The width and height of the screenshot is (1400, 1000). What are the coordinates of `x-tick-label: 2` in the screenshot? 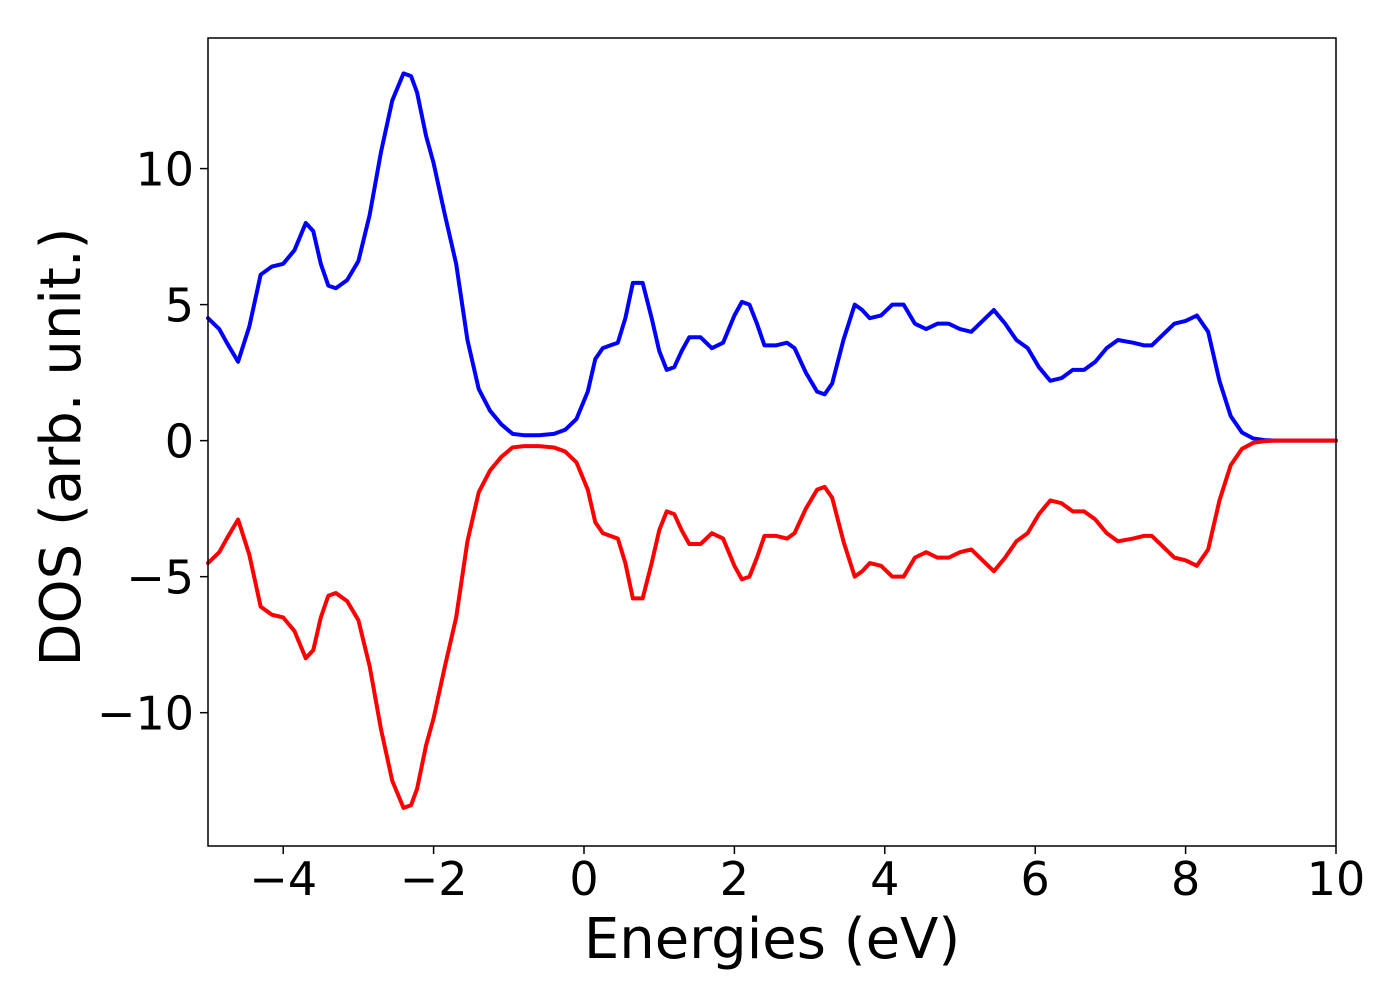 It's located at (734, 879).